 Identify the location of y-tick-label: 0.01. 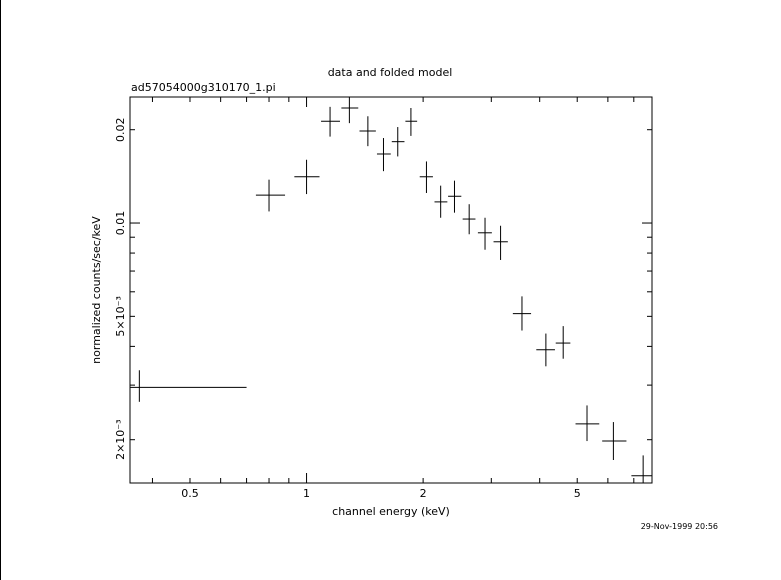
(120, 223).